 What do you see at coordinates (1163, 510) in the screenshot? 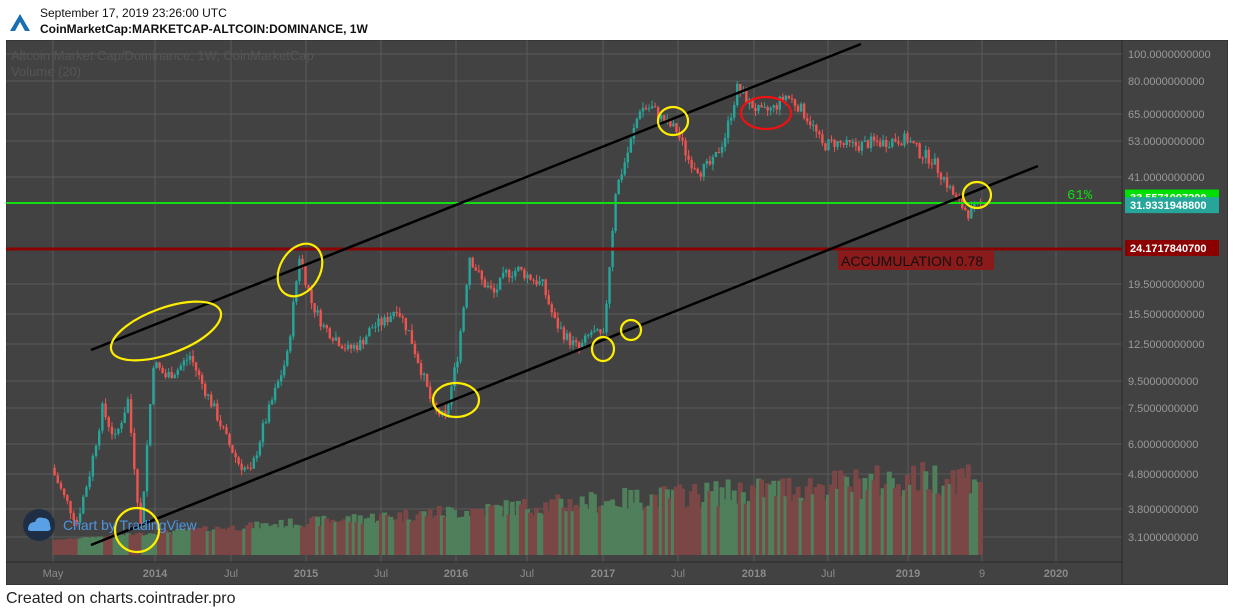
I see `y-tick-label: 3.8000000000` at bounding box center [1163, 510].